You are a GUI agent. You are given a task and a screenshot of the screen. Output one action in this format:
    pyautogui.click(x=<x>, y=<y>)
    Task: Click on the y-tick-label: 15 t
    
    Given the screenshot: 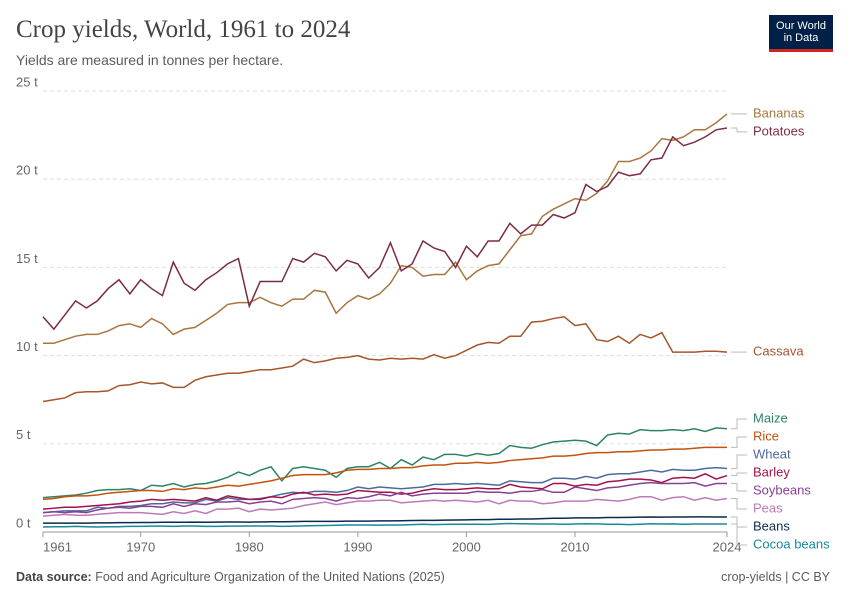 What is the action you would take?
    pyautogui.click(x=27, y=258)
    